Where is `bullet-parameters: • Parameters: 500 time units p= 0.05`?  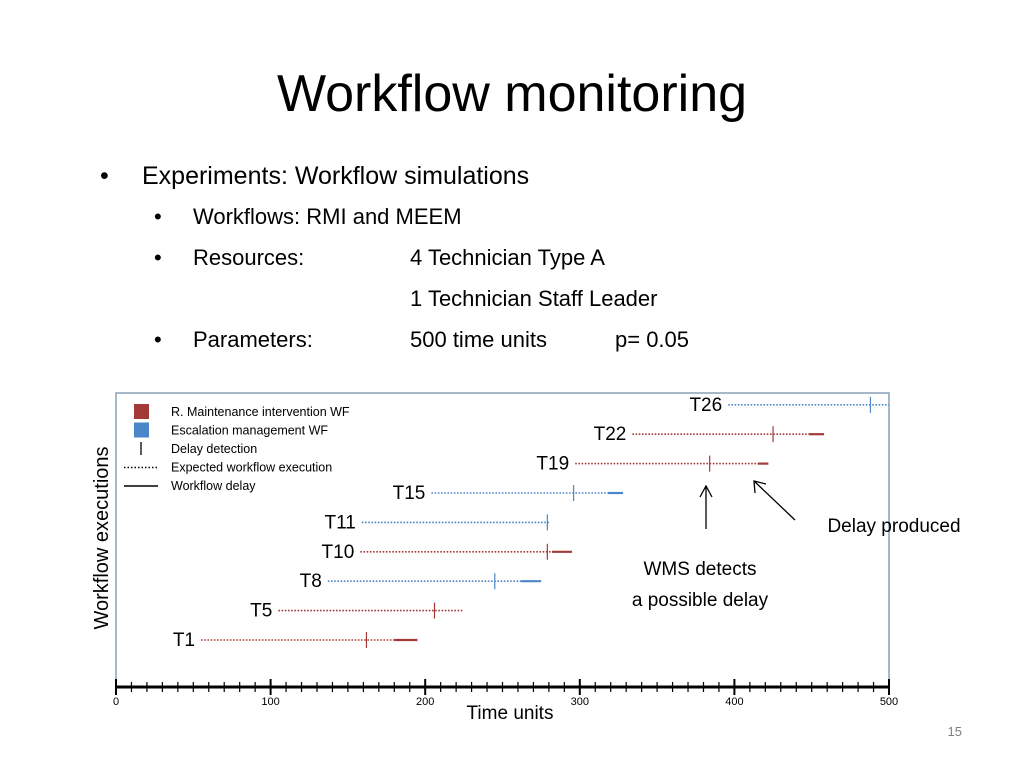
bullet-parameters: • Parameters: 500 time units p= 0.05 is located at coordinates (540, 339).